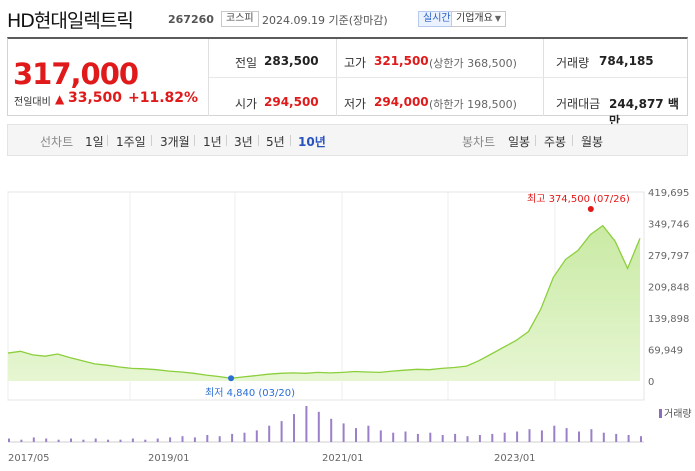 This screenshot has height=471, width=695. What do you see at coordinates (401, 102) in the screenshot?
I see `low-value: 294,000` at bounding box center [401, 102].